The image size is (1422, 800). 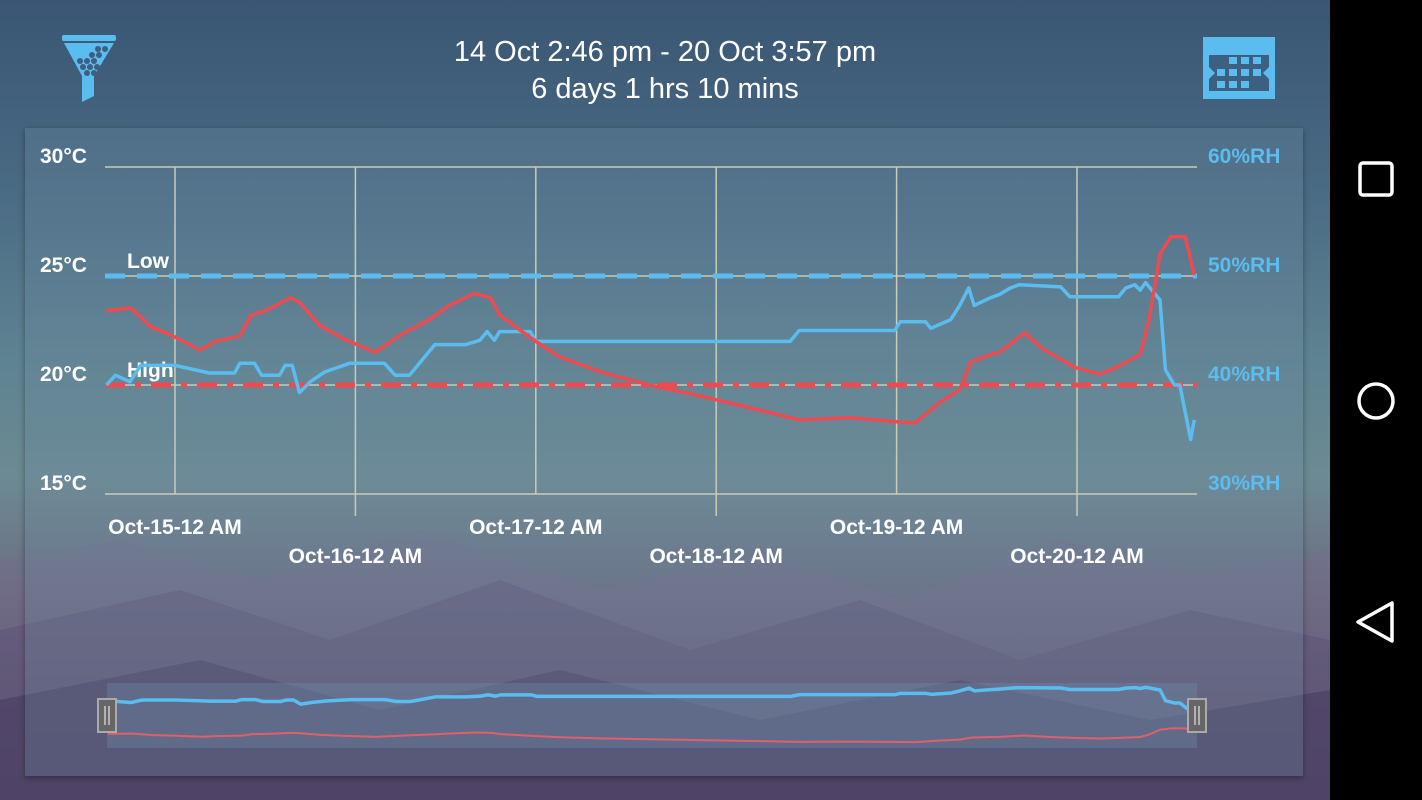 I want to click on overview-left-handle, so click(x=107, y=715).